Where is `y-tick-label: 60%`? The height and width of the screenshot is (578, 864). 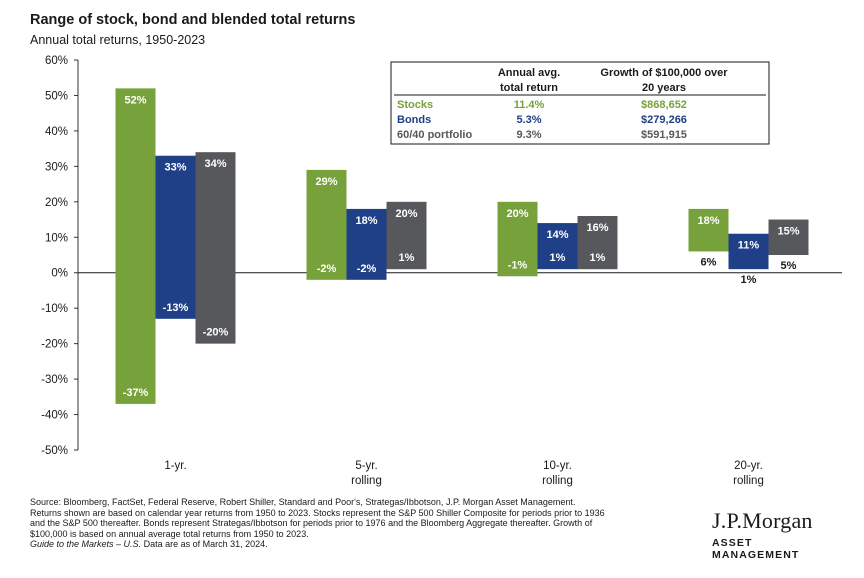
y-tick-label: 60% is located at coordinates (56, 61).